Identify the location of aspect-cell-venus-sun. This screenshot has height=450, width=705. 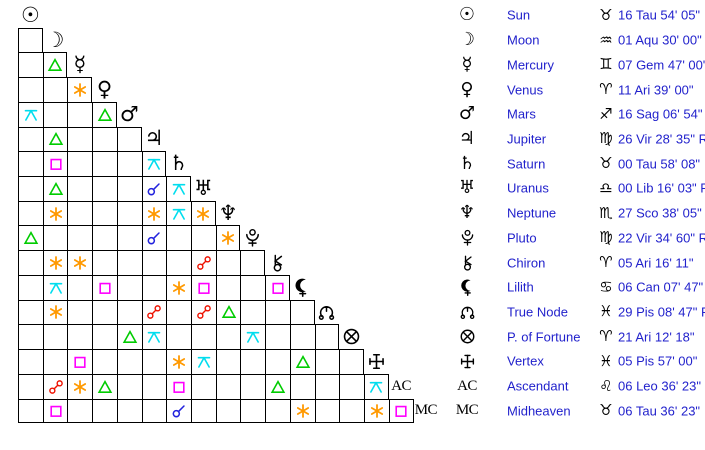
(30, 89).